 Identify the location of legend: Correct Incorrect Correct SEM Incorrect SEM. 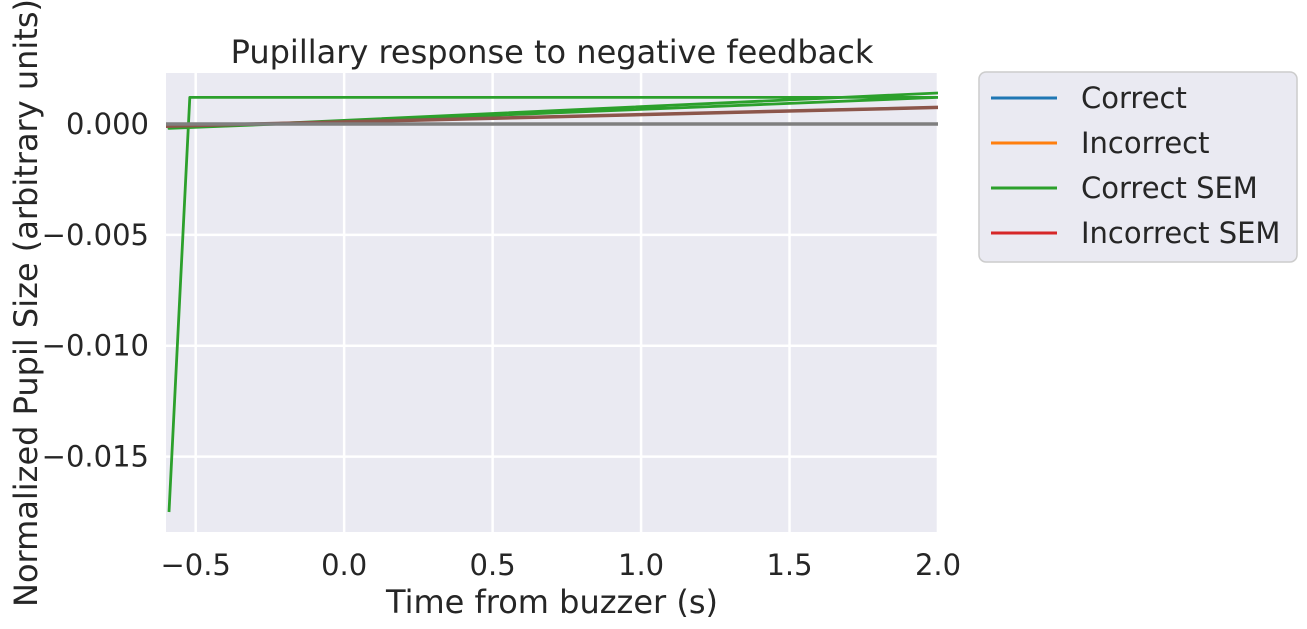
(1138, 167).